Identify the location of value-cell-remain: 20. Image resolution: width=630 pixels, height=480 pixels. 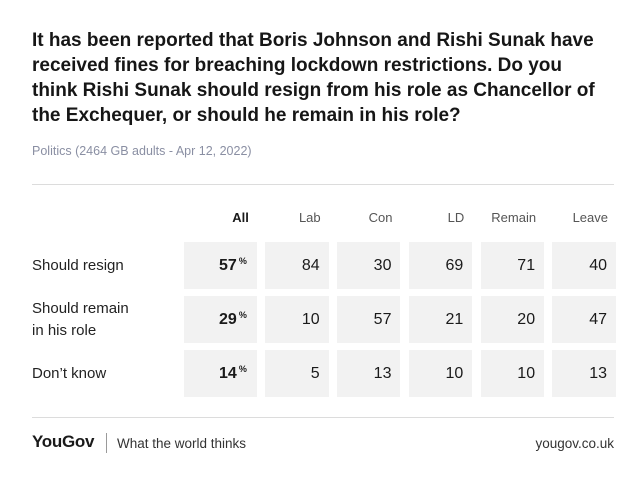
(512, 319).